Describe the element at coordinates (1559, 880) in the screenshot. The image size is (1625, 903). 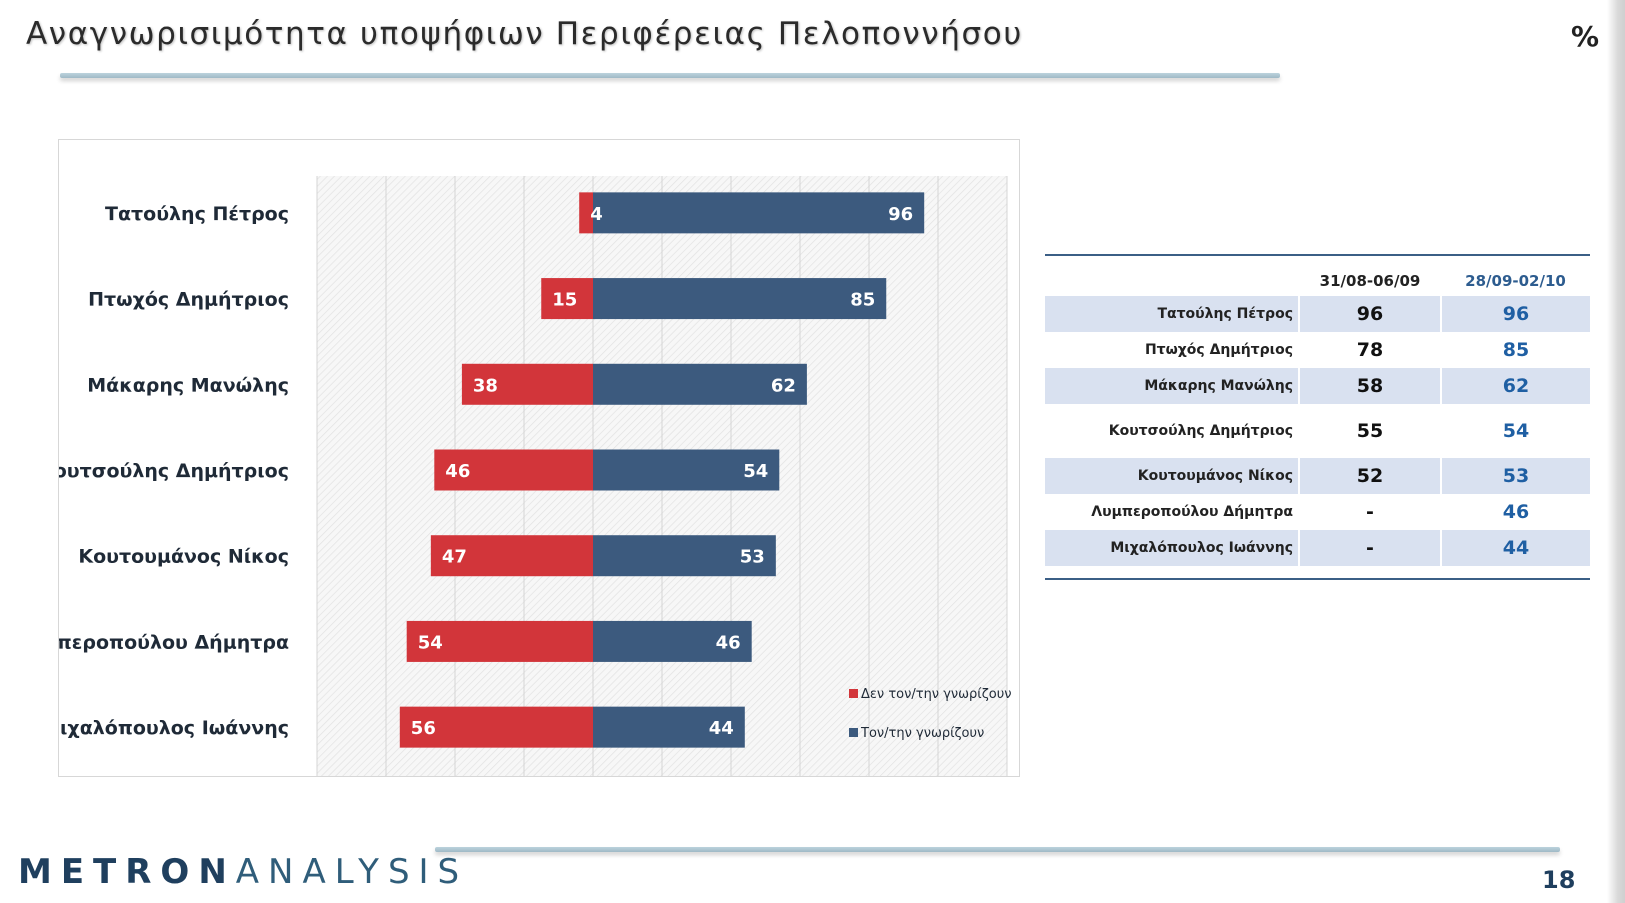
I see `page-number: 18` at that location.